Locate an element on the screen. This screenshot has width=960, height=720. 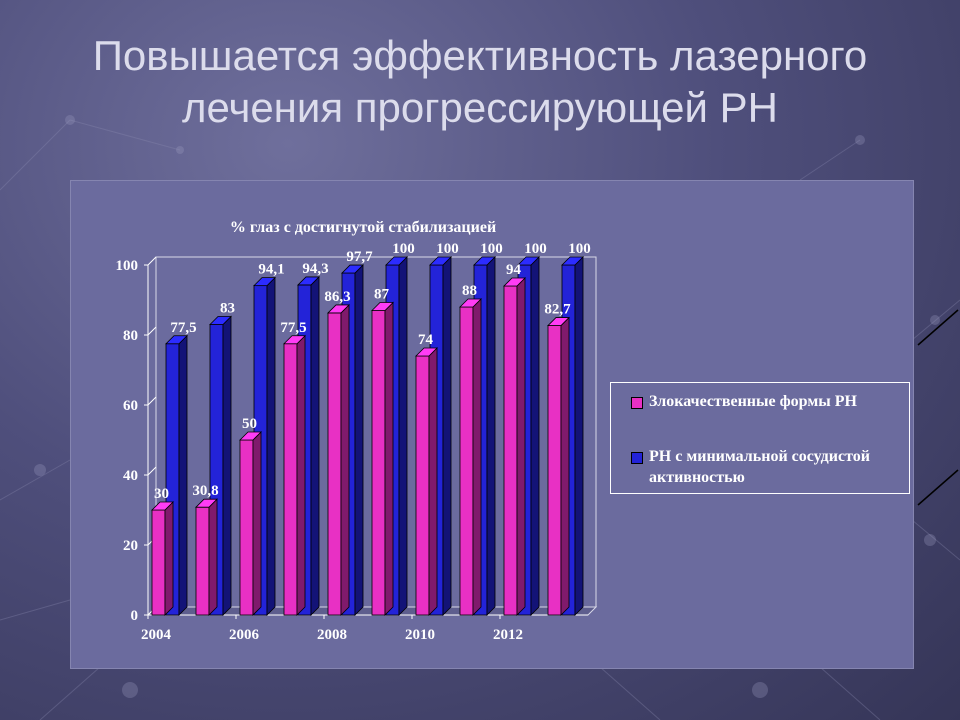
data-label-malignant: 30,8 is located at coordinates (205, 491).